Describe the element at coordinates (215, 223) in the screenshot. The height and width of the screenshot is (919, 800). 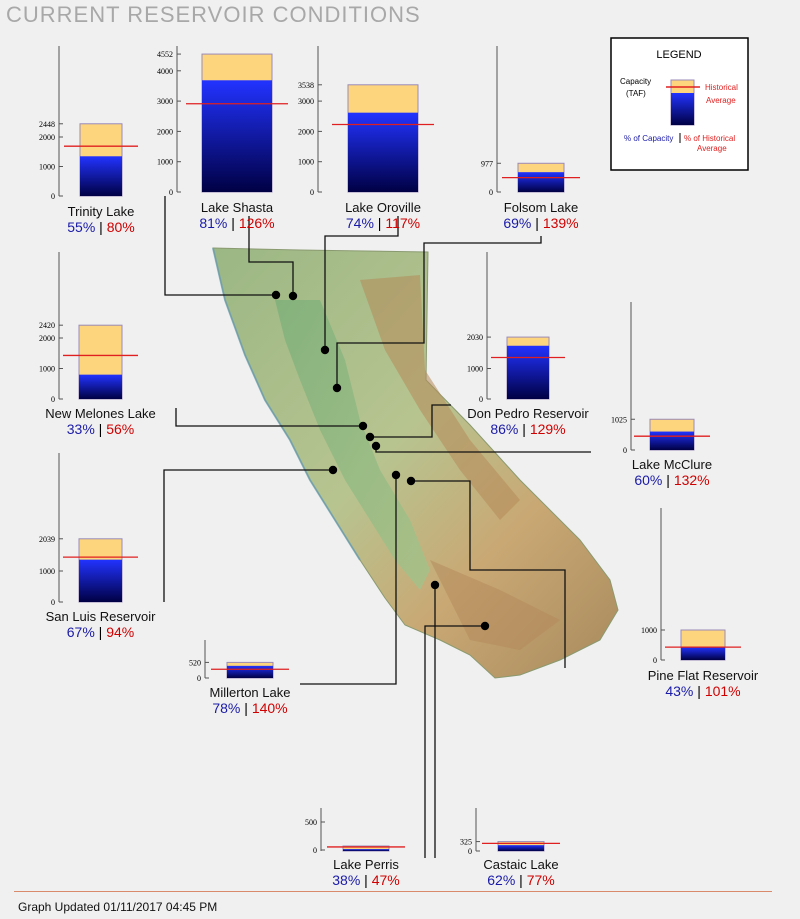
I see `pct-capacity: 81%` at that location.